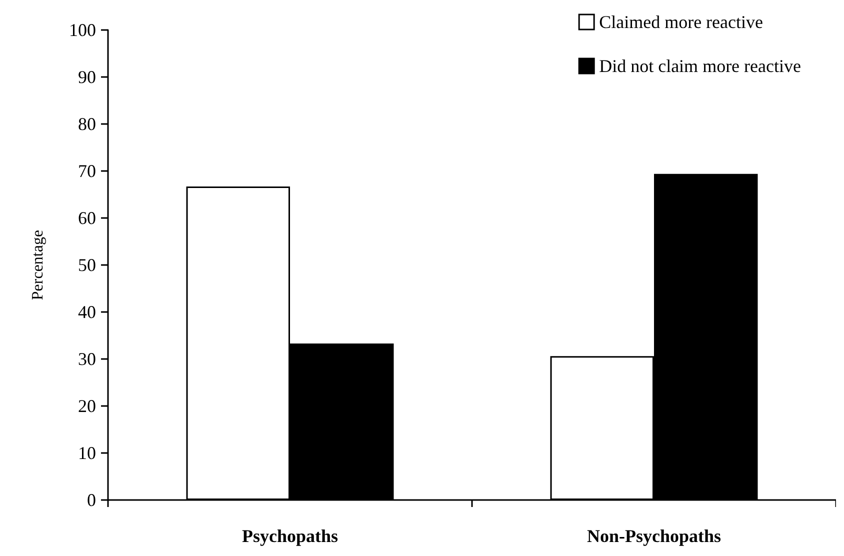 The image size is (844, 556). What do you see at coordinates (87, 359) in the screenshot?
I see `y-tick-label: 30` at bounding box center [87, 359].